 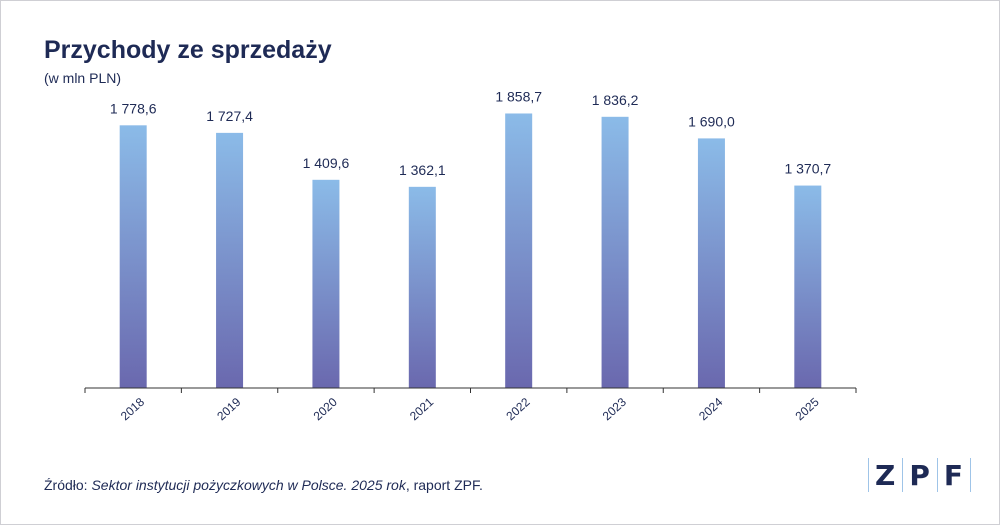 What do you see at coordinates (188, 50) in the screenshot?
I see `chart-title: Przychody ze sprzedaży` at bounding box center [188, 50].